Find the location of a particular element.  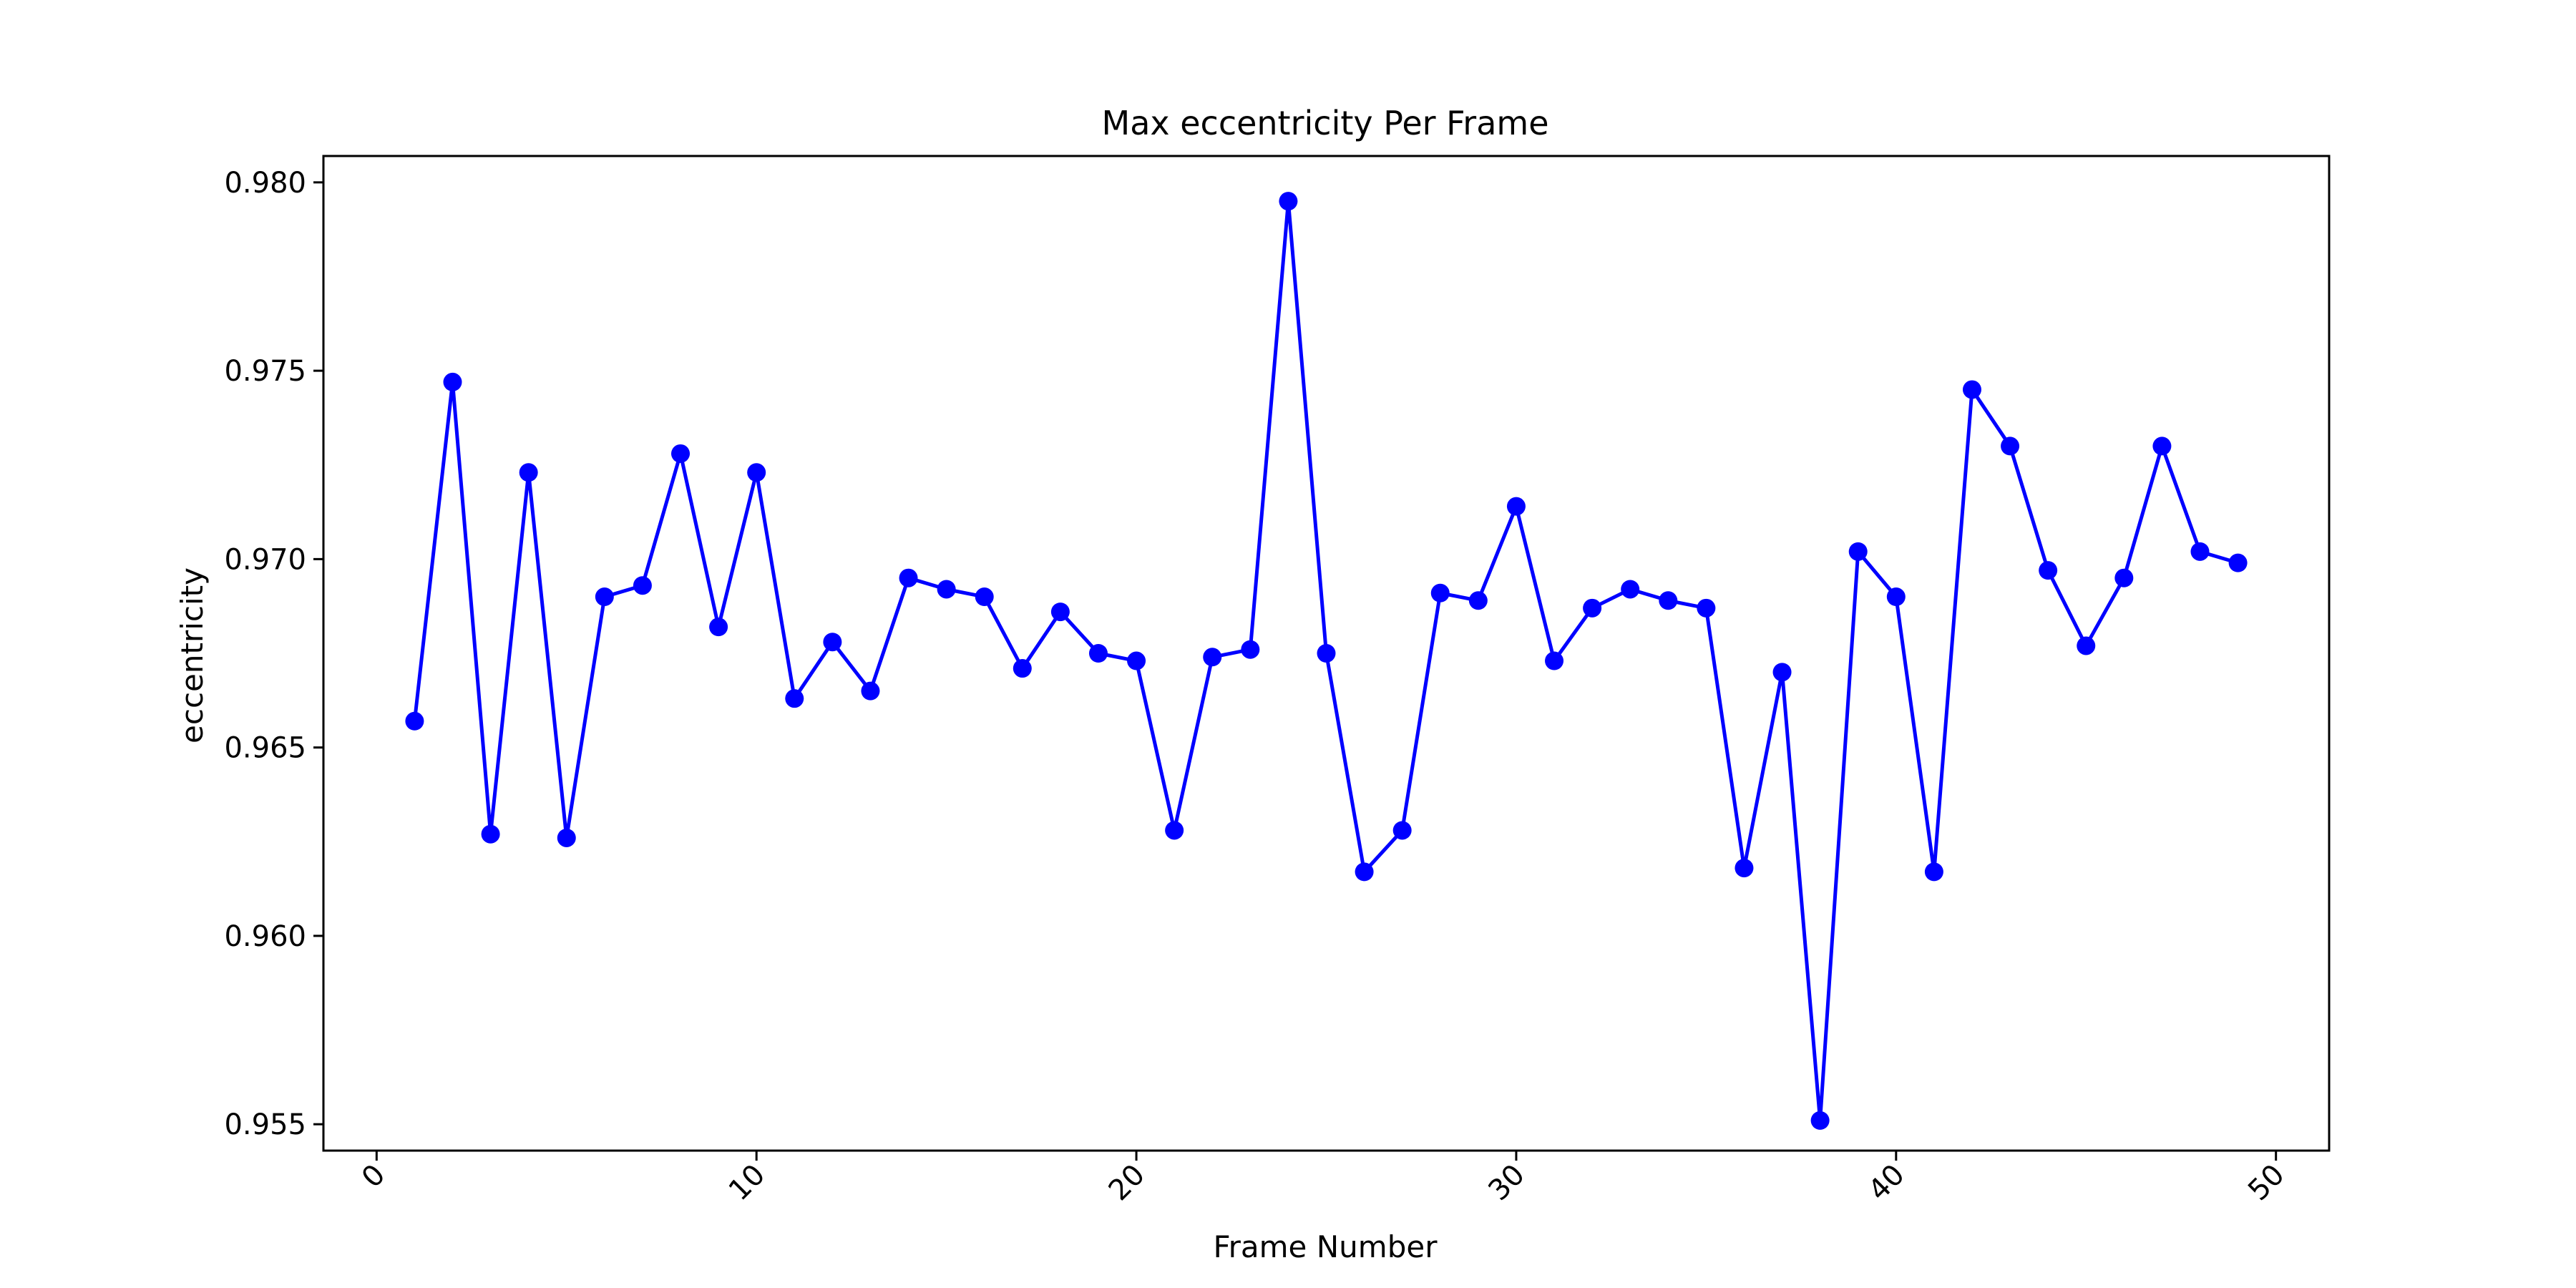

y-tick-label: 0.970 is located at coordinates (265, 559).